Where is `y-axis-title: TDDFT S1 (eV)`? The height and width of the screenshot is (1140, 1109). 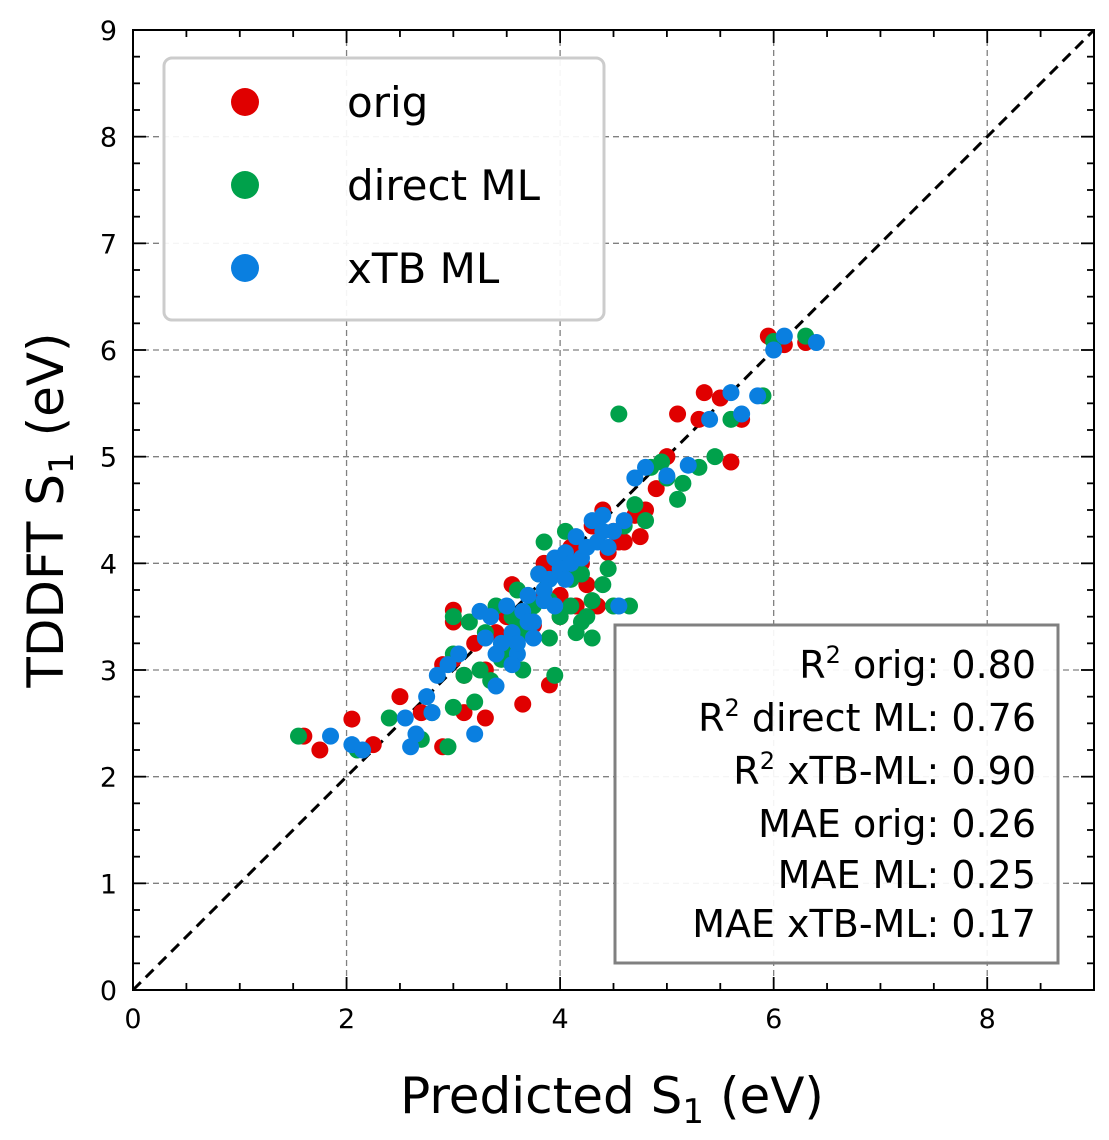 y-axis-title: TDDFT S1 (eV) is located at coordinates (49, 510).